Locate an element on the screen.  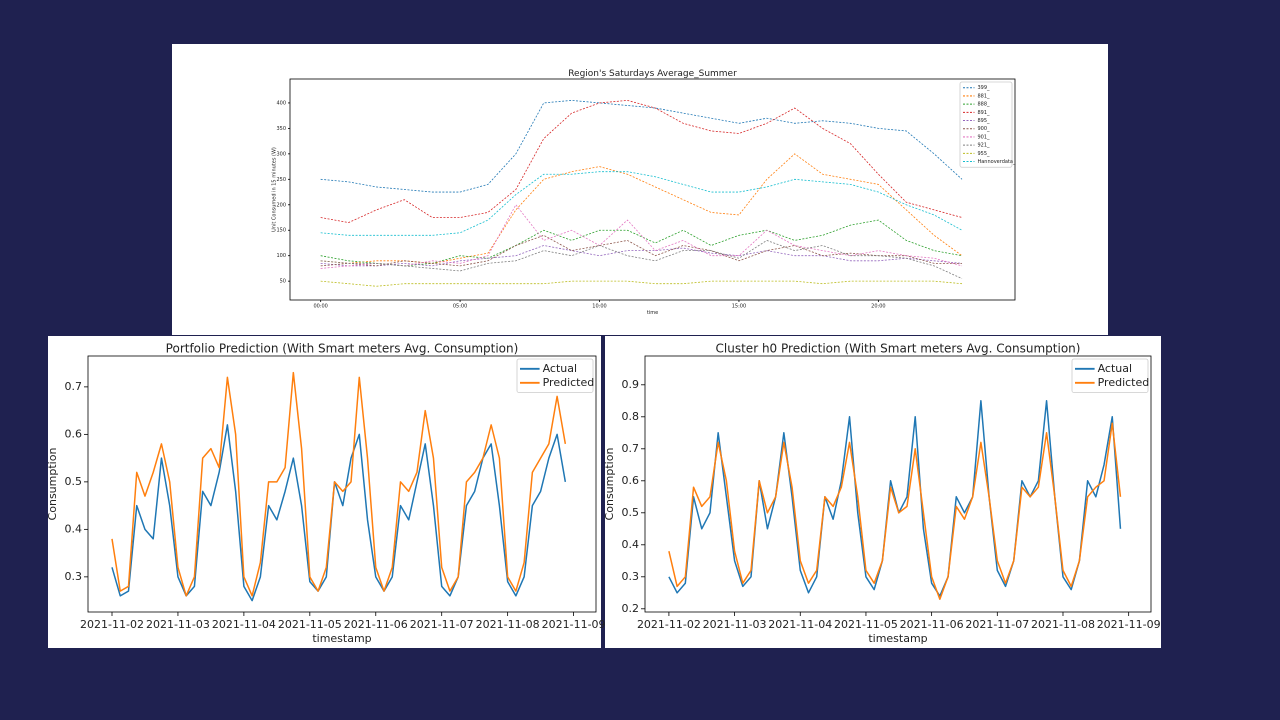
legend-label: 900_ is located at coordinates (983, 129).